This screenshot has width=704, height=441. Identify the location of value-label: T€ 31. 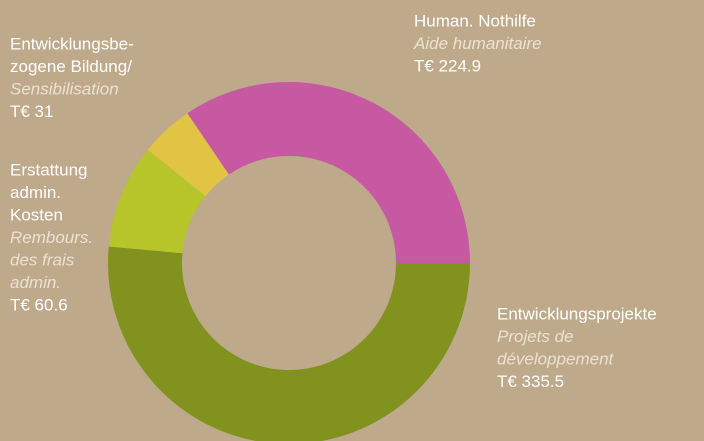
(31, 111).